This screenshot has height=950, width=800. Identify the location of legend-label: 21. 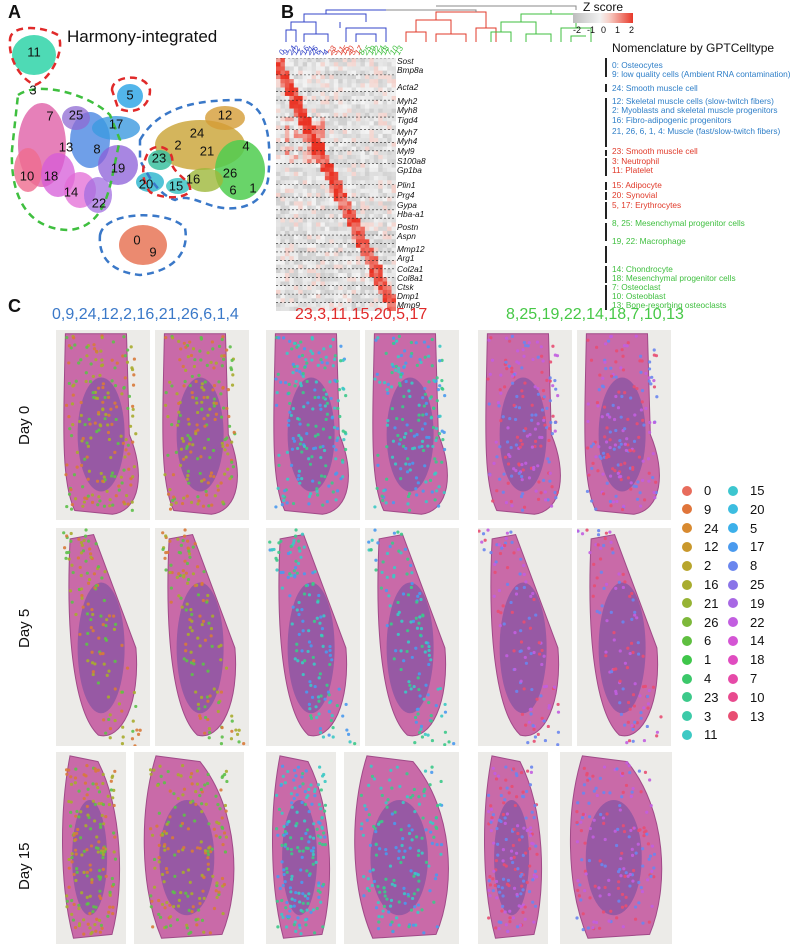
(711, 603).